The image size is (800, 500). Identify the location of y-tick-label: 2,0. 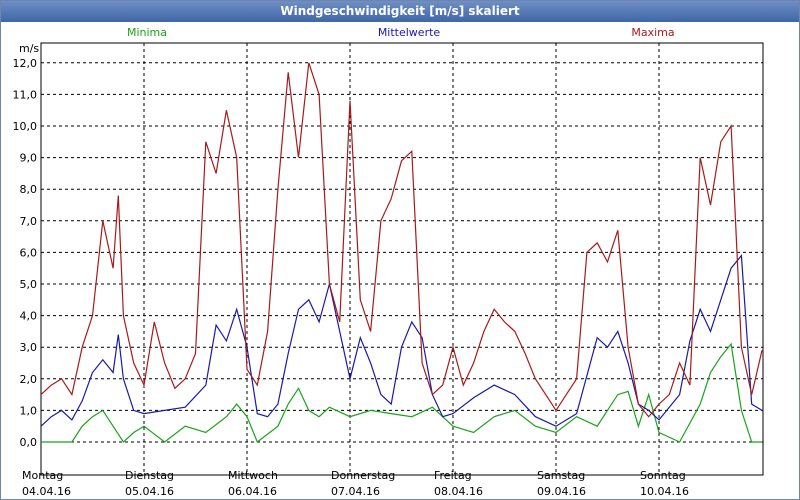
(29, 379).